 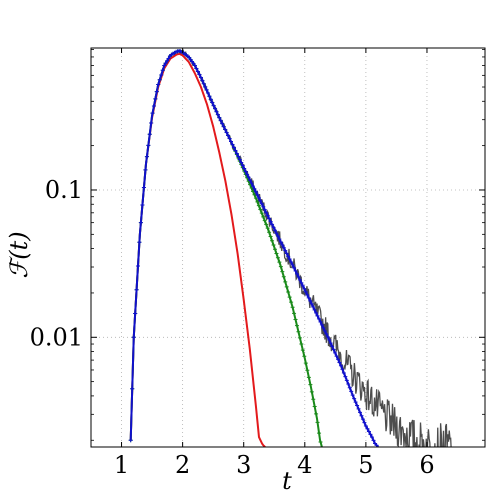 I want to click on x-axis-label: t, so click(x=287, y=481).